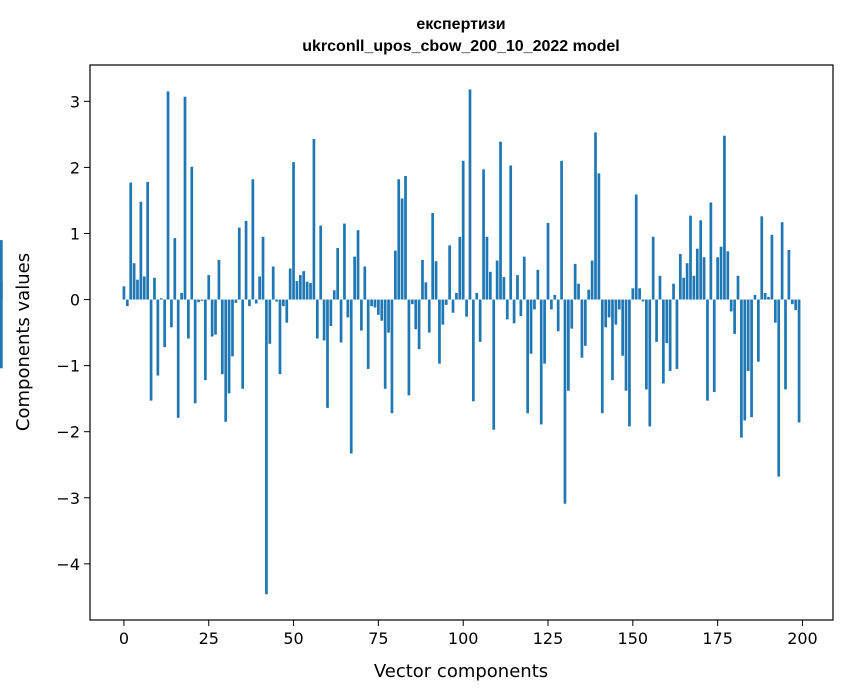  What do you see at coordinates (75, 101) in the screenshot?
I see `y-tick-label: 3` at bounding box center [75, 101].